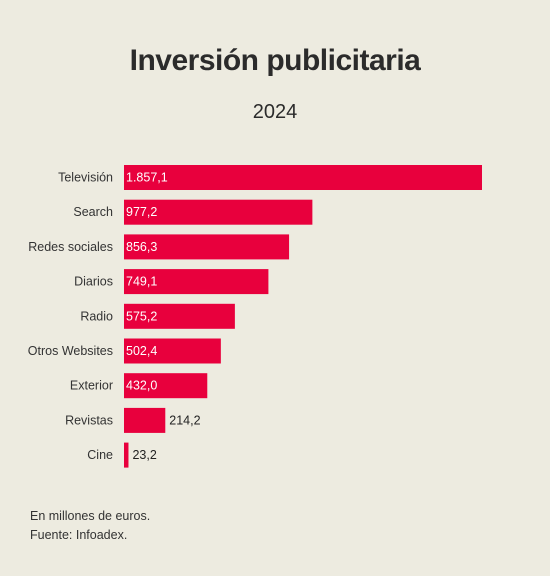  Describe the element at coordinates (91, 386) in the screenshot. I see `category-label-exterior: Exterior` at that location.